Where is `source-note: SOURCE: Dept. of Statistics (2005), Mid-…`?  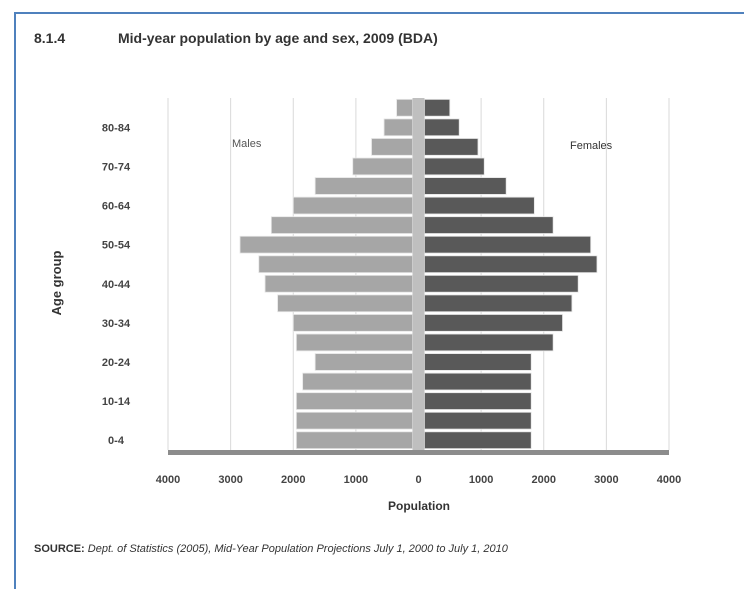 source-note: SOURCE: Dept. of Statistics (2005), Mid-… is located at coordinates (374, 549).